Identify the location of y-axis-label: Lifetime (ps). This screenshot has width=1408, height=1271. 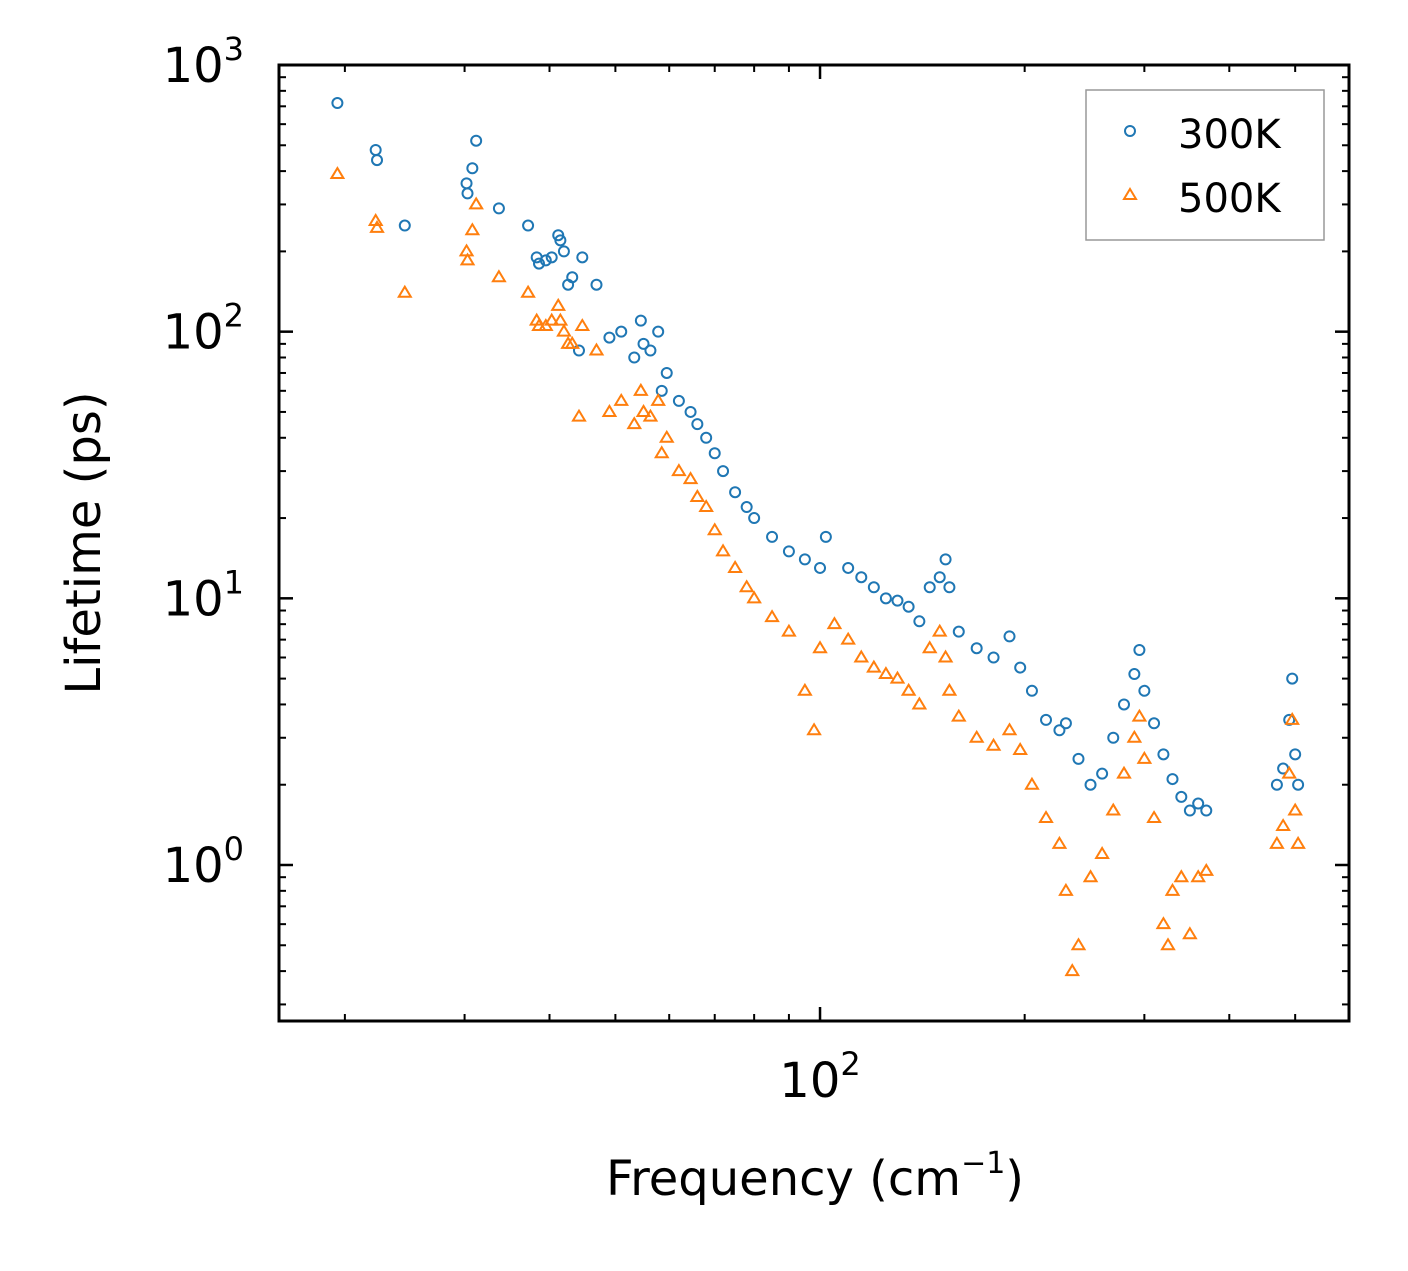
(84, 542).